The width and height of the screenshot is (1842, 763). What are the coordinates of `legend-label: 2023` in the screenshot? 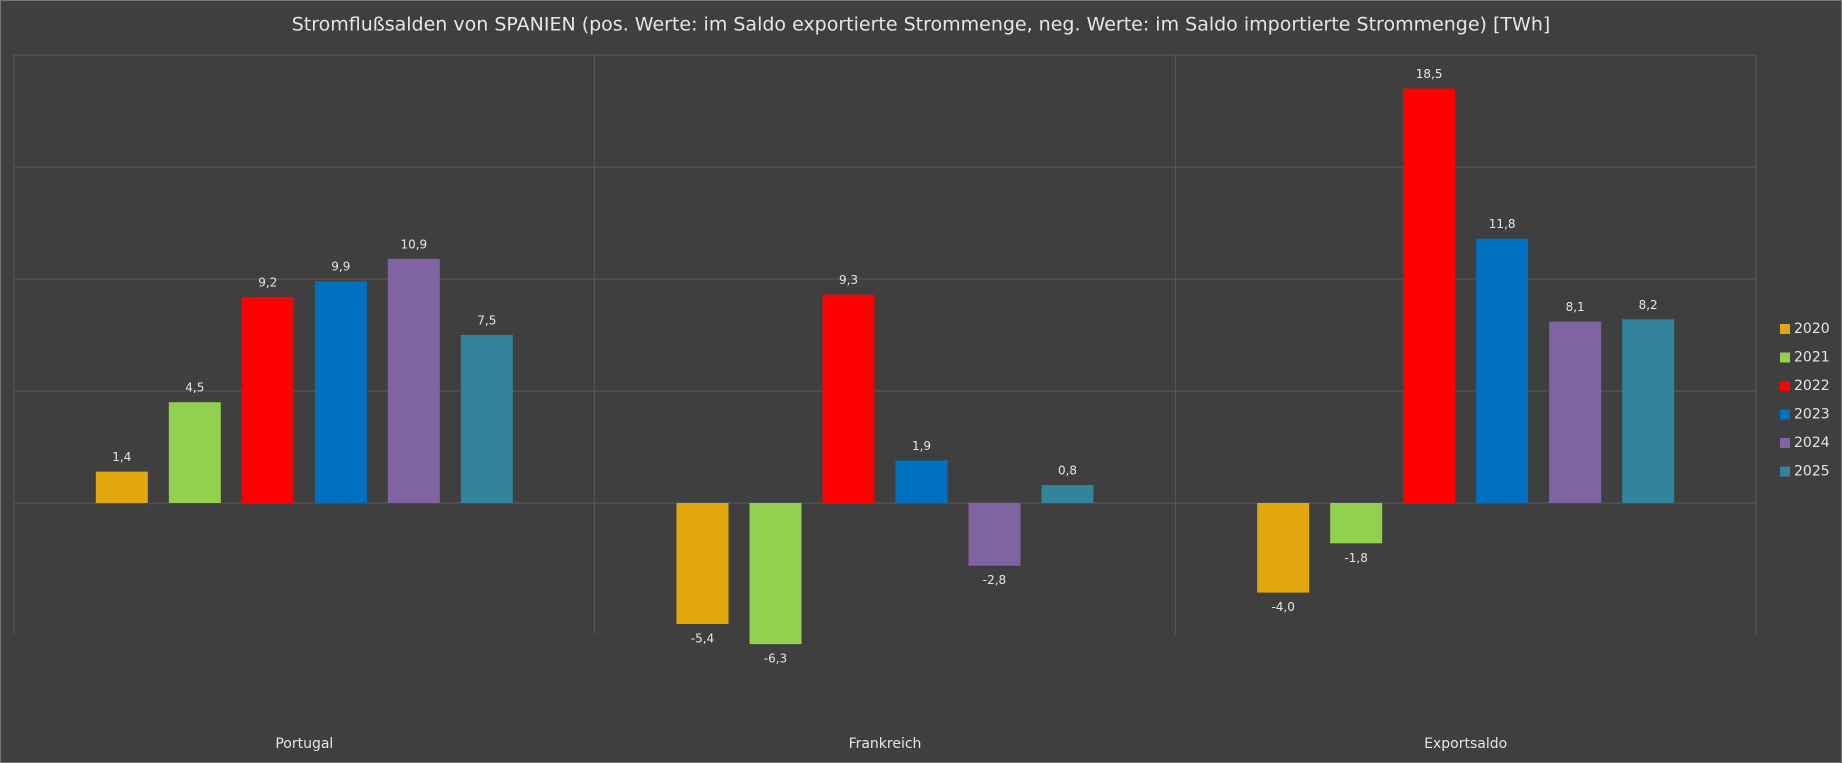 It's located at (1812, 415).